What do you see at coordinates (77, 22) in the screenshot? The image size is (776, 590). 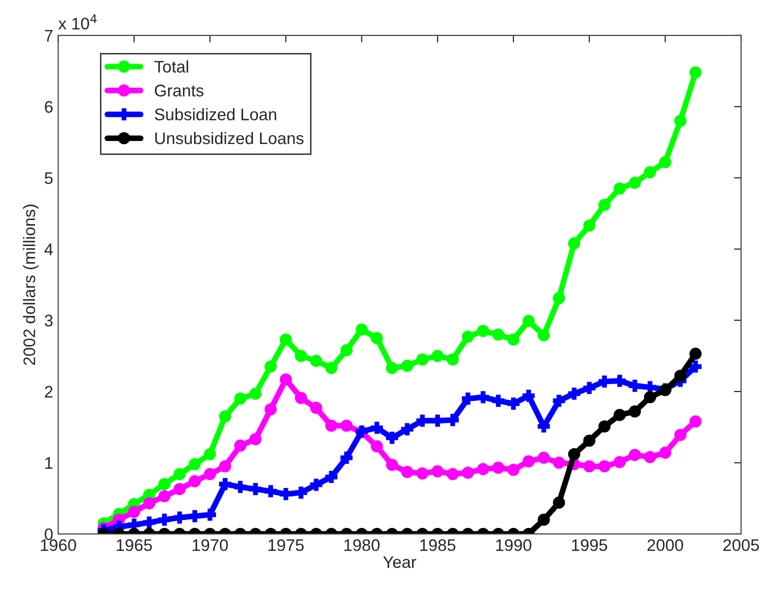 I see `text: x 10$^{4}$` at bounding box center [77, 22].